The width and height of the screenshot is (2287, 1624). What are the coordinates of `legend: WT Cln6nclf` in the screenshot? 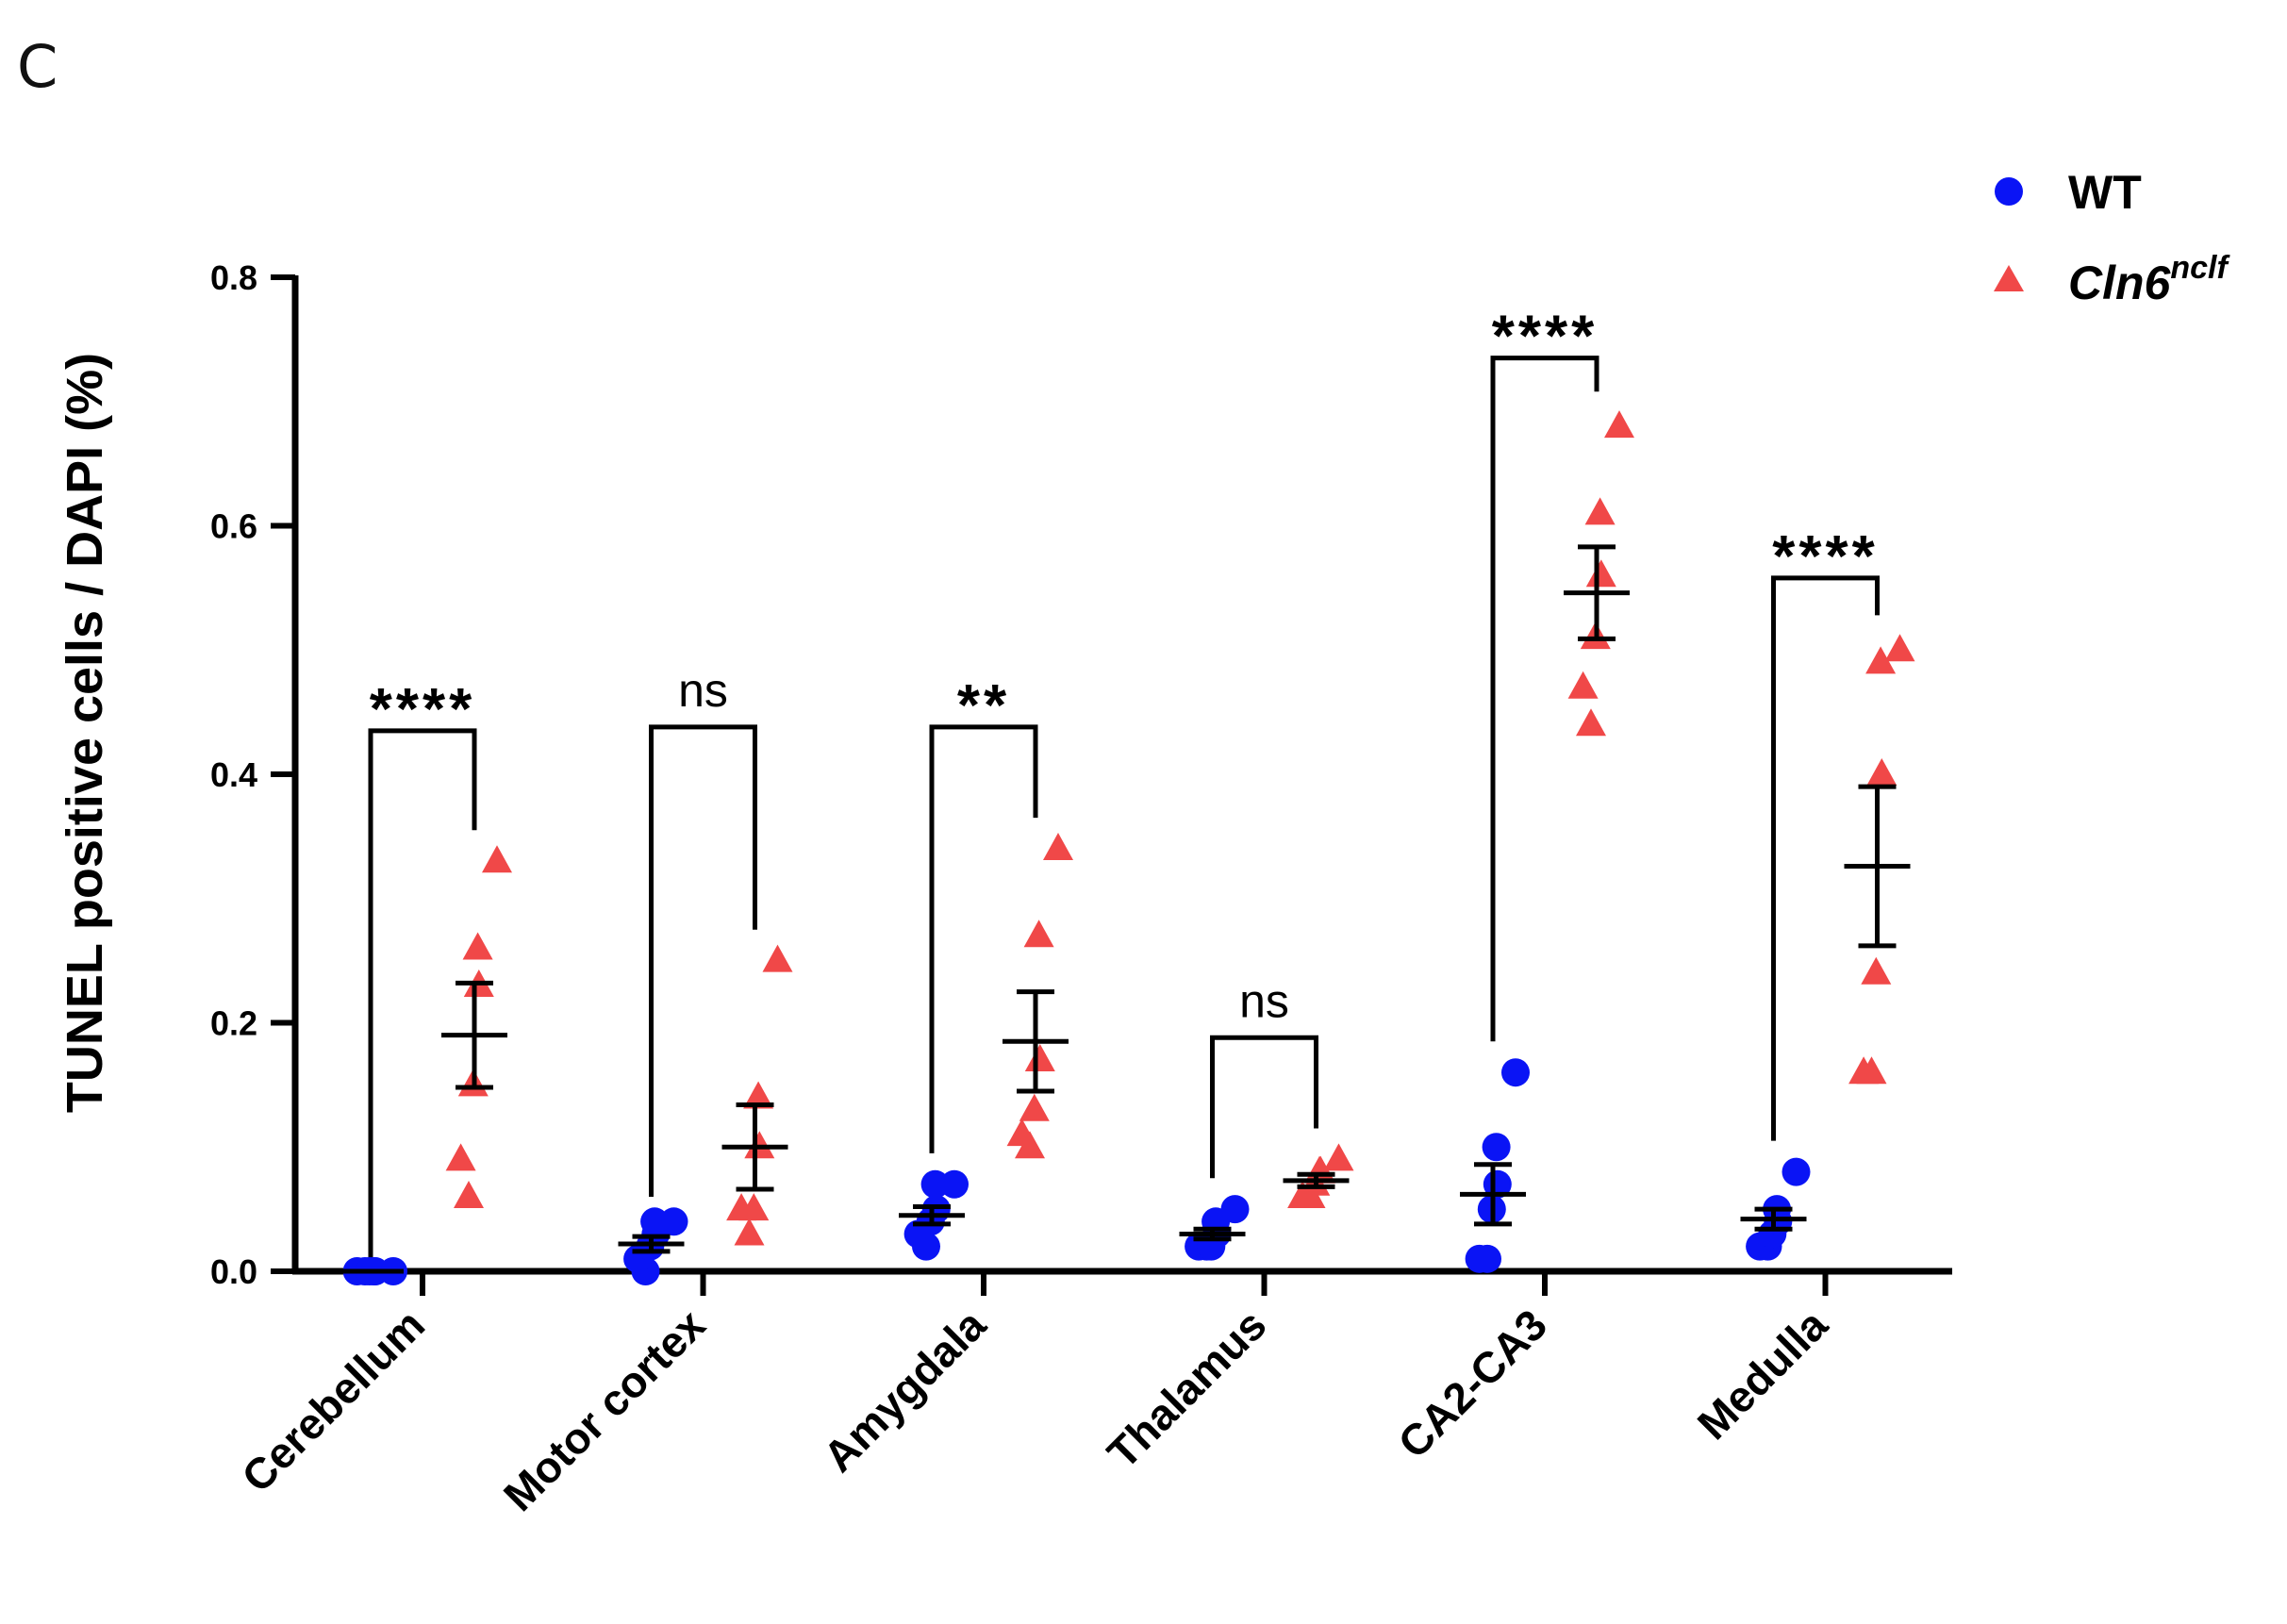 It's located at (2112, 237).